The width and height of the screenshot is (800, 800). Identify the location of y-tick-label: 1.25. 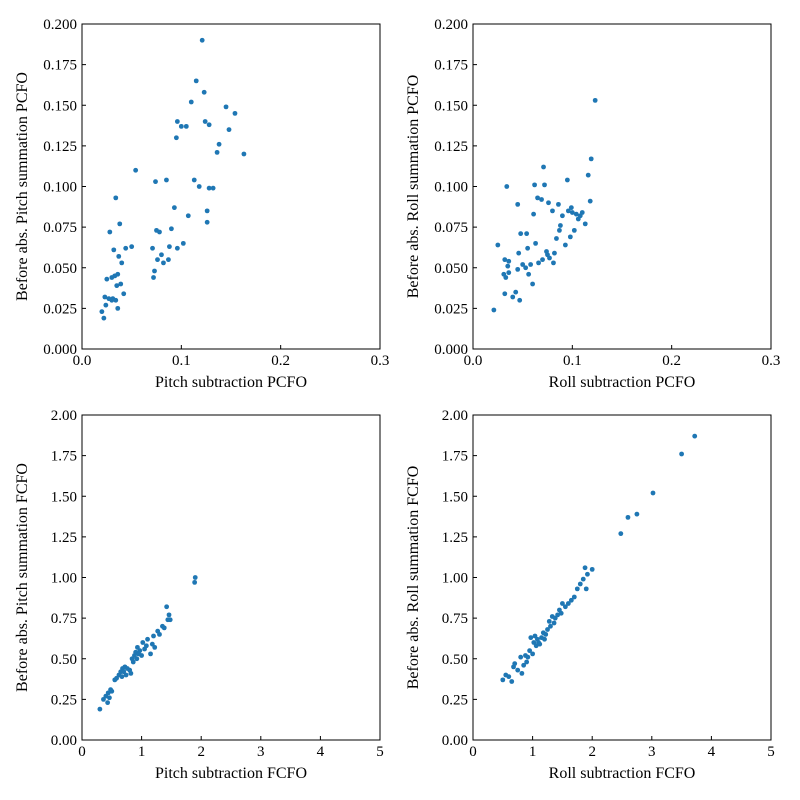
(64, 538).